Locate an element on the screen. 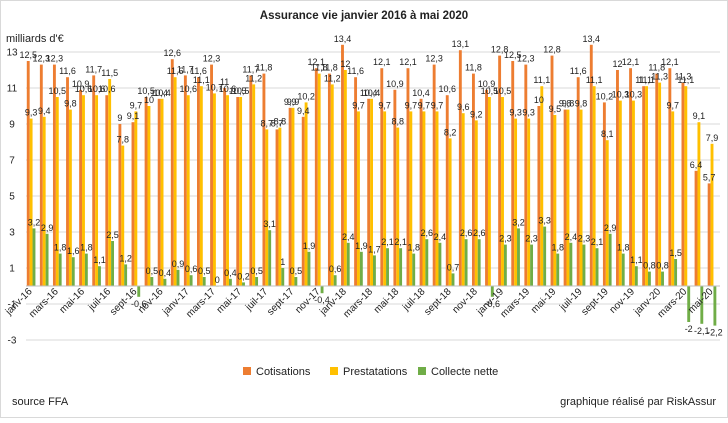  data-label: -0,6 is located at coordinates (493, 304).